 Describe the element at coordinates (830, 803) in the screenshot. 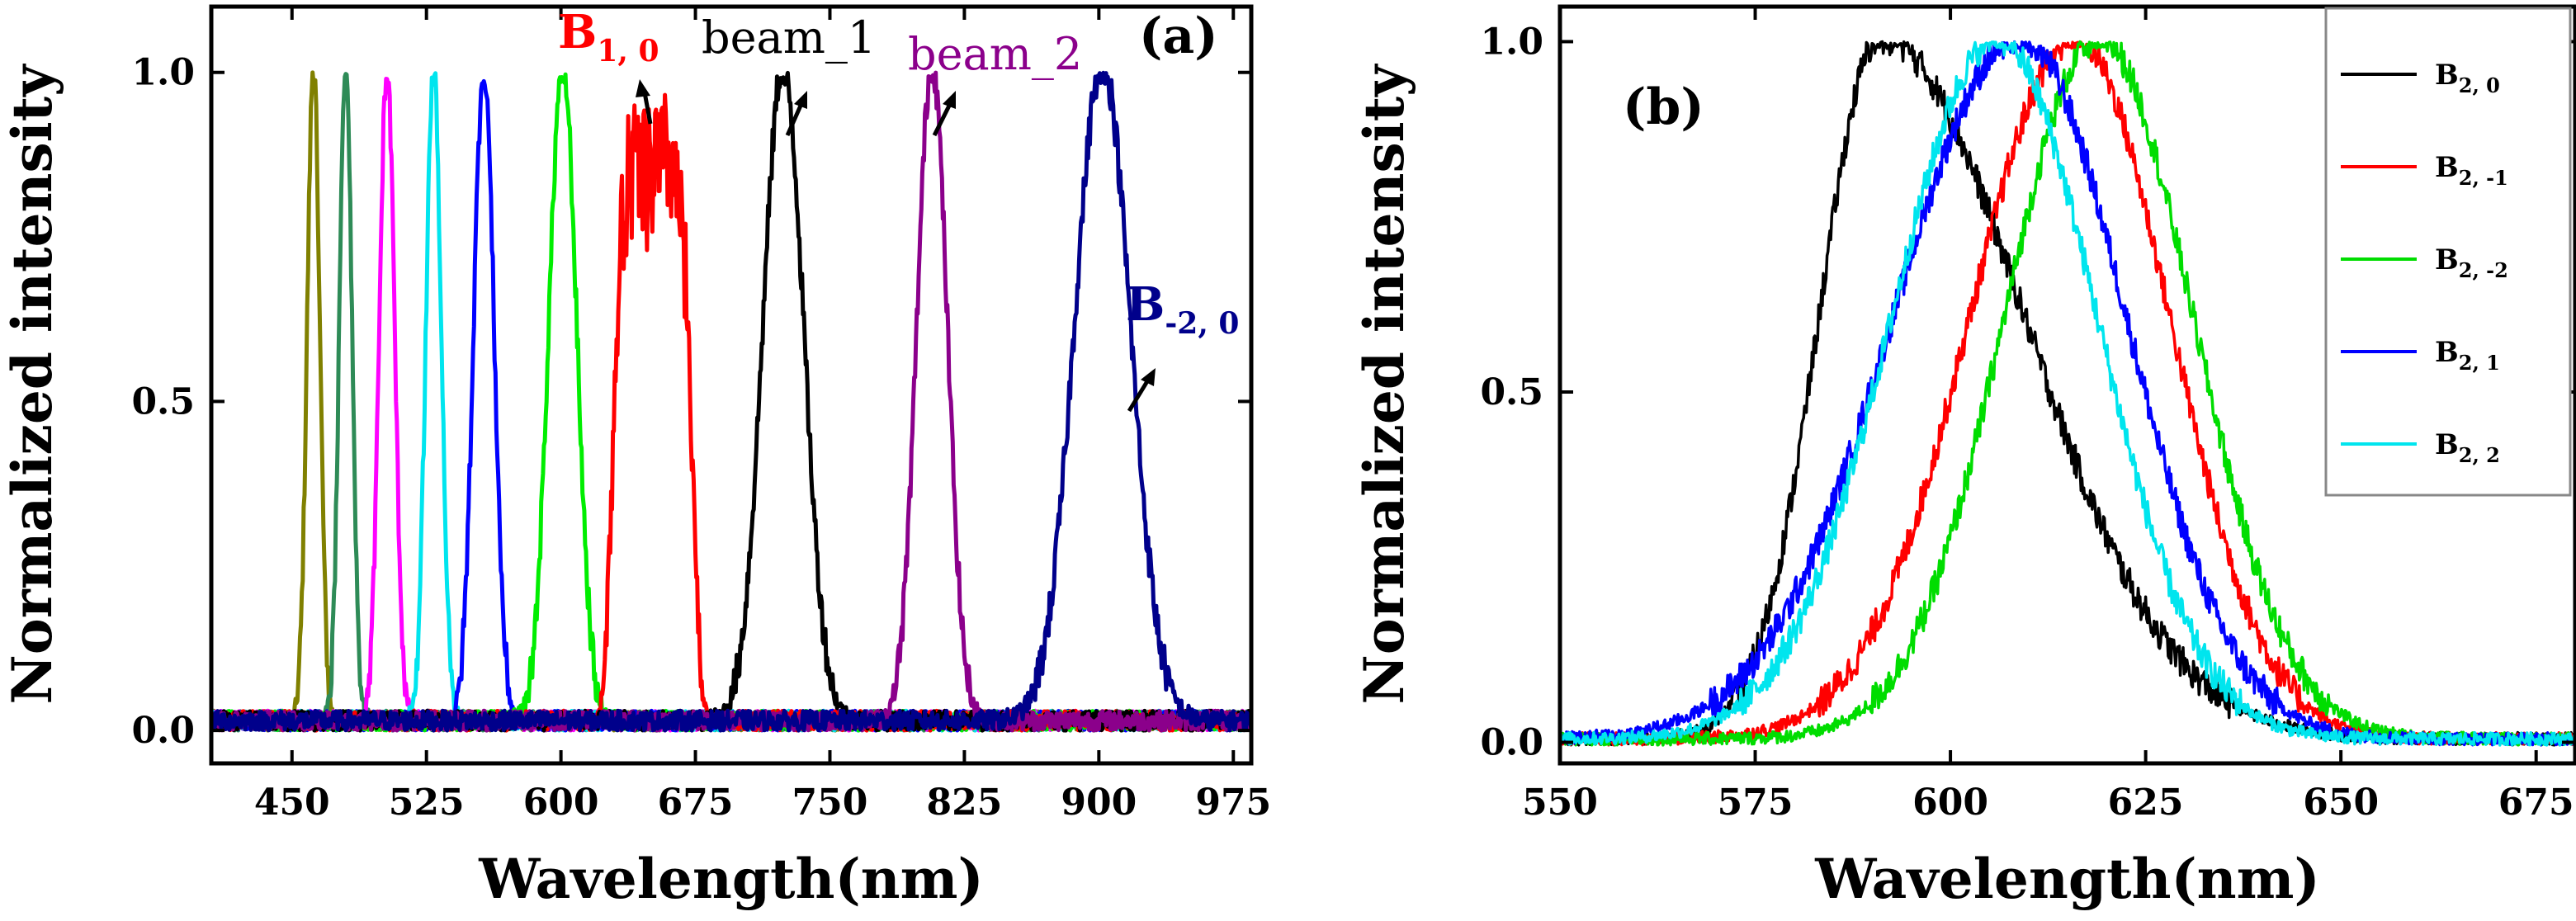

I see `x-tick-label: 750` at that location.